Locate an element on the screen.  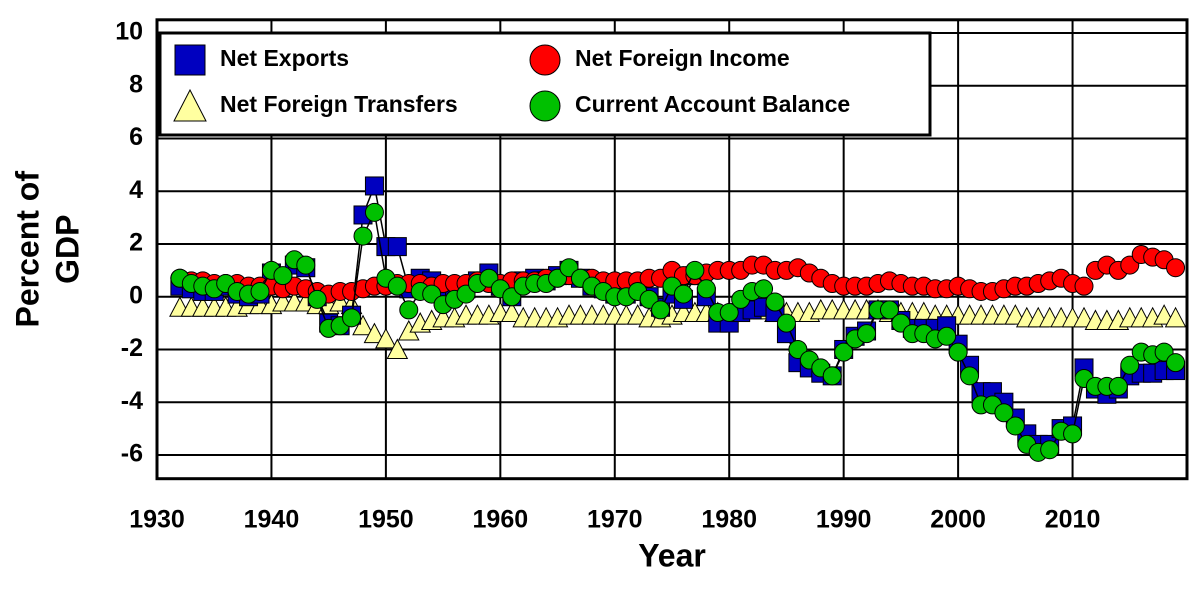
legend-label: Net Exports is located at coordinates (284, 58).